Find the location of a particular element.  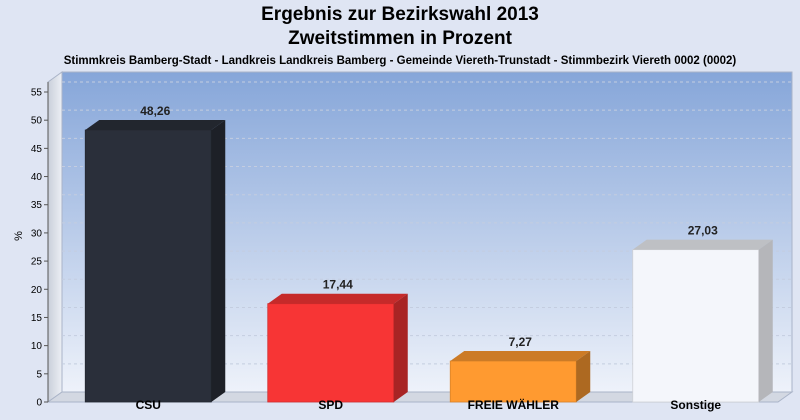

y-tick-label: 40 is located at coordinates (37, 177).